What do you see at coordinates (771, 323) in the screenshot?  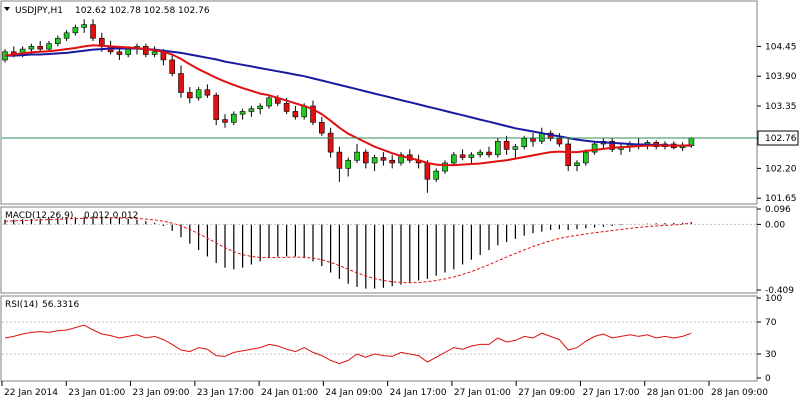 I see `rsi-tick-label: 70` at bounding box center [771, 323].